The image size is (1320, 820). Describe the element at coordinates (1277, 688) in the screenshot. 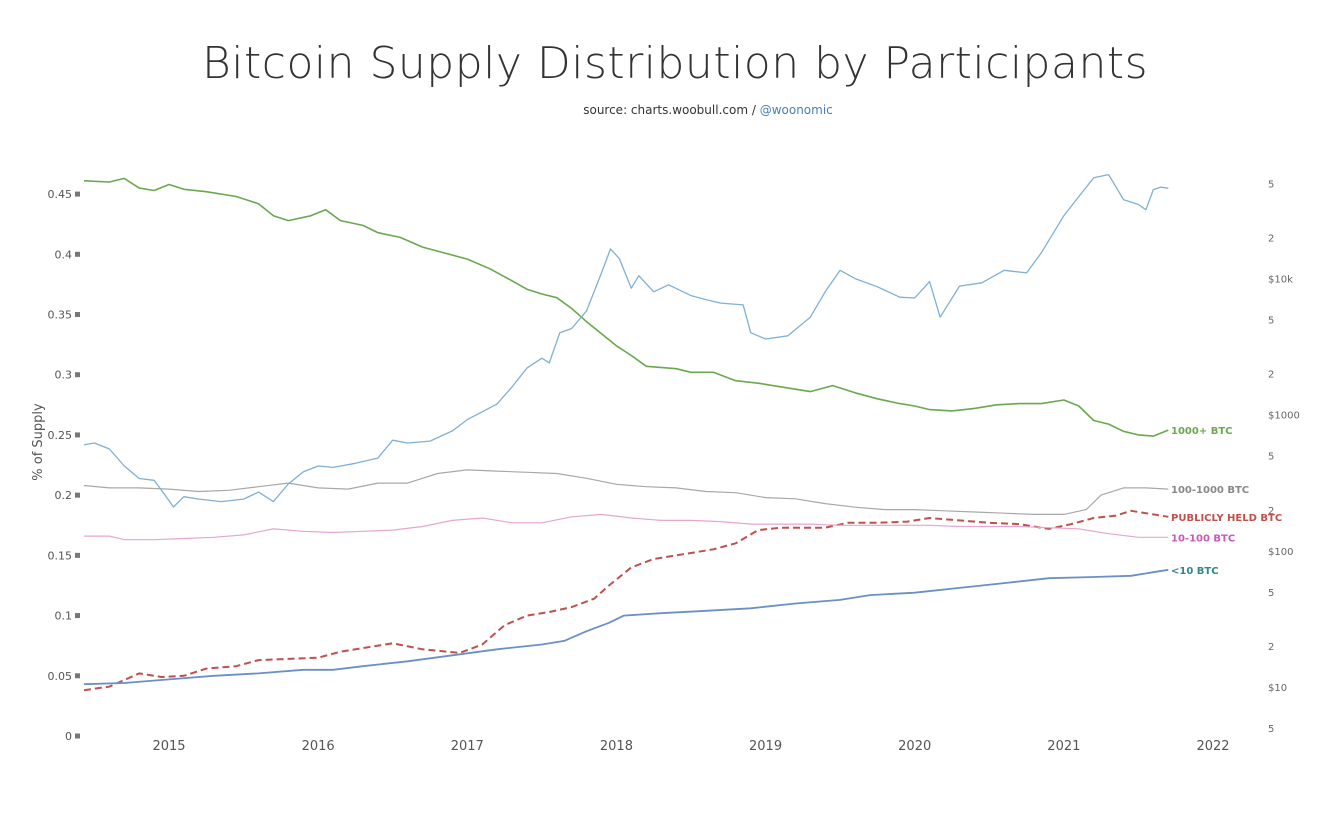

I see `y2-tick-label: $10` at that location.